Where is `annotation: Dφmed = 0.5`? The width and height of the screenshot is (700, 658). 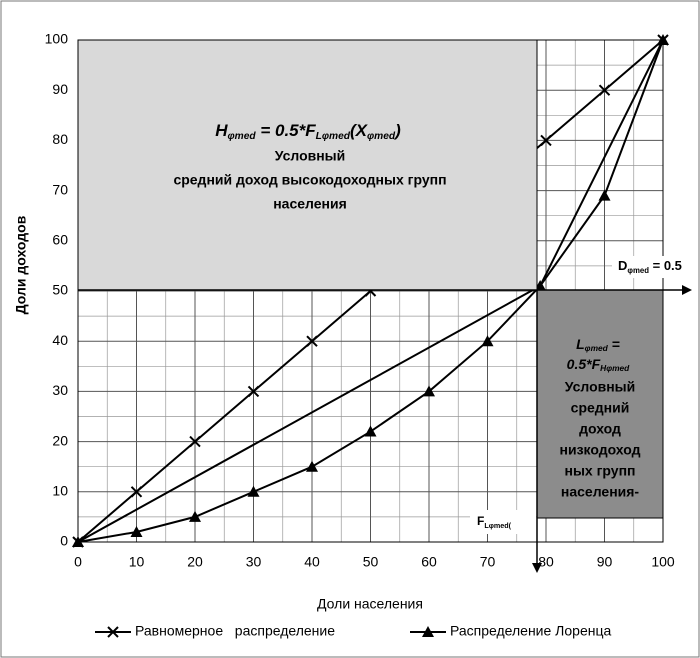 annotation: Dφmed = 0.5 is located at coordinates (650, 266).